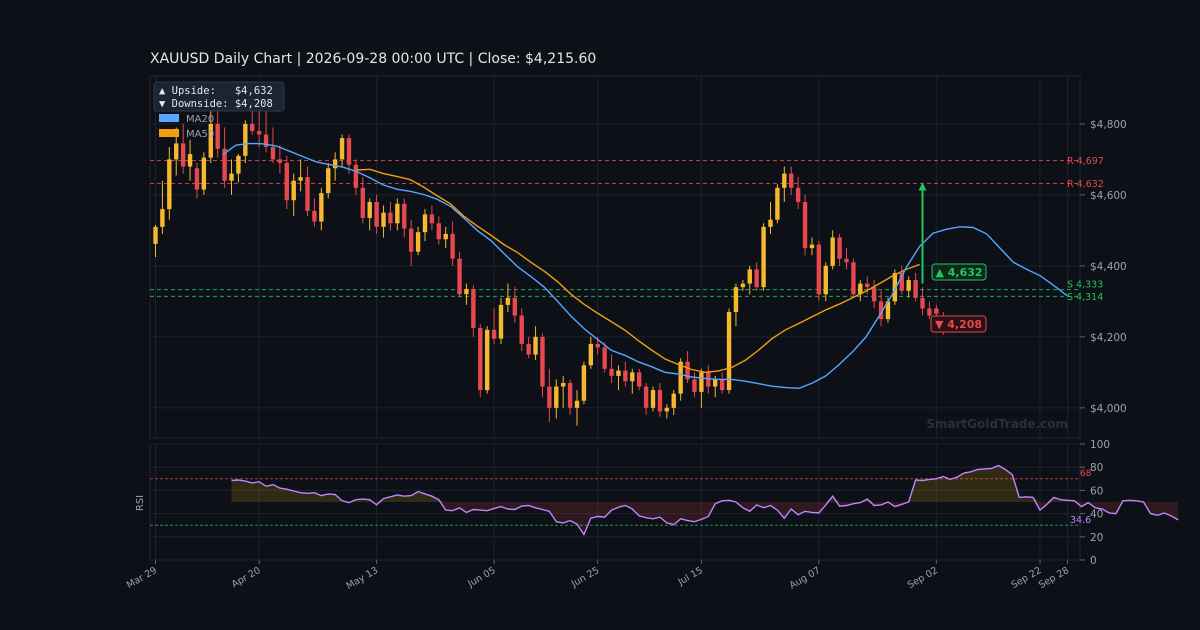 Image resolution: width=1200 pixels, height=630 pixels. Describe the element at coordinates (690, 576) in the screenshot. I see `date-tick-label: Jul 15` at that location.